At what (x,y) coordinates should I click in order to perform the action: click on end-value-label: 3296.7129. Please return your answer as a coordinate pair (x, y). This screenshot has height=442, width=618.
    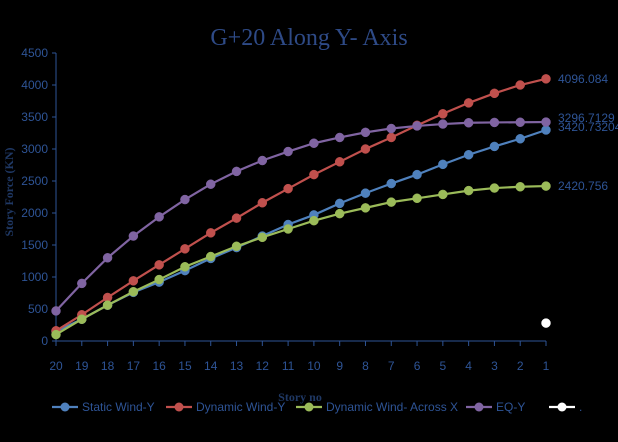
    Looking at the image, I should click on (586, 118).